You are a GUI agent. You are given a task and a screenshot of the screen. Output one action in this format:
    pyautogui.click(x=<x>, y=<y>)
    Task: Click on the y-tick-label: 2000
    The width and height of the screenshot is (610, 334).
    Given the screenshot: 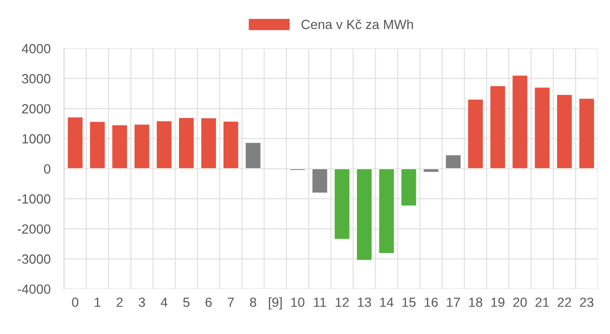 What is the action you would take?
    pyautogui.click(x=36, y=109)
    